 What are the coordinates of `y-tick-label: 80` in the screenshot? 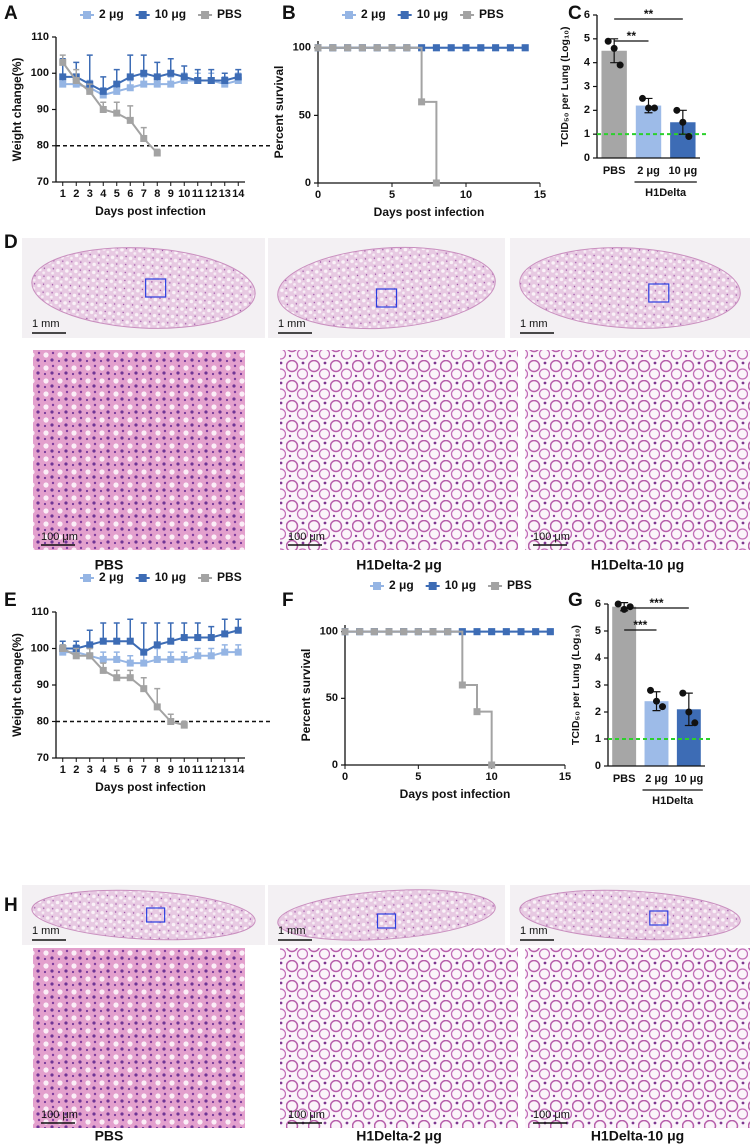 It's located at (43, 146).